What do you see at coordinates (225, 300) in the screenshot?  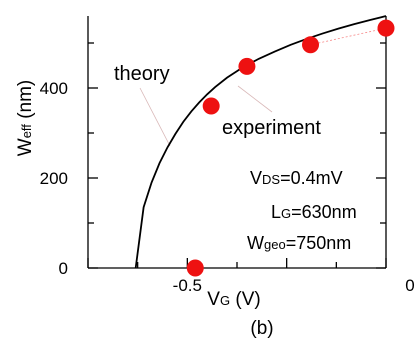 I see `x-axis-label-sub: G` at bounding box center [225, 300].